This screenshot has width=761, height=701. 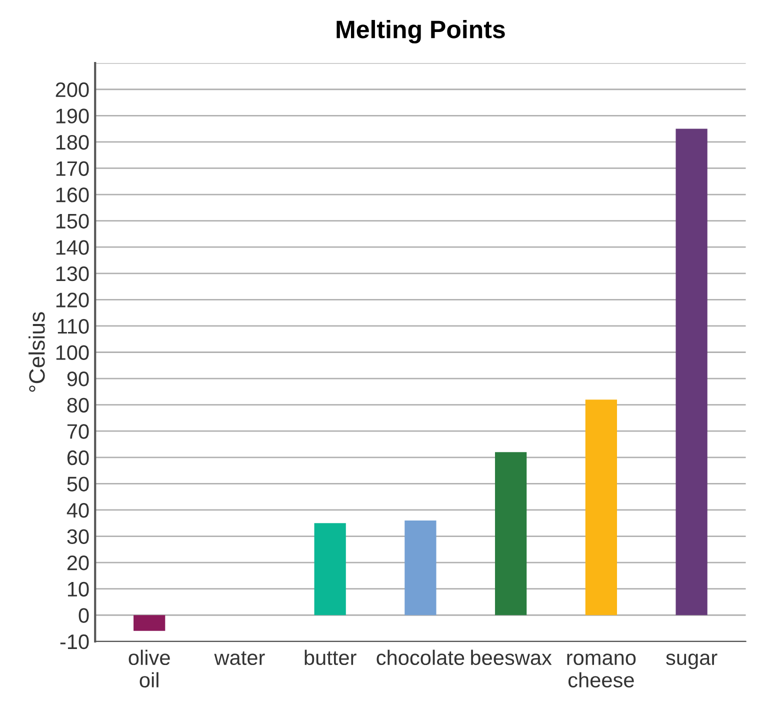 I want to click on y-tick-label: 50, so click(x=78, y=484).